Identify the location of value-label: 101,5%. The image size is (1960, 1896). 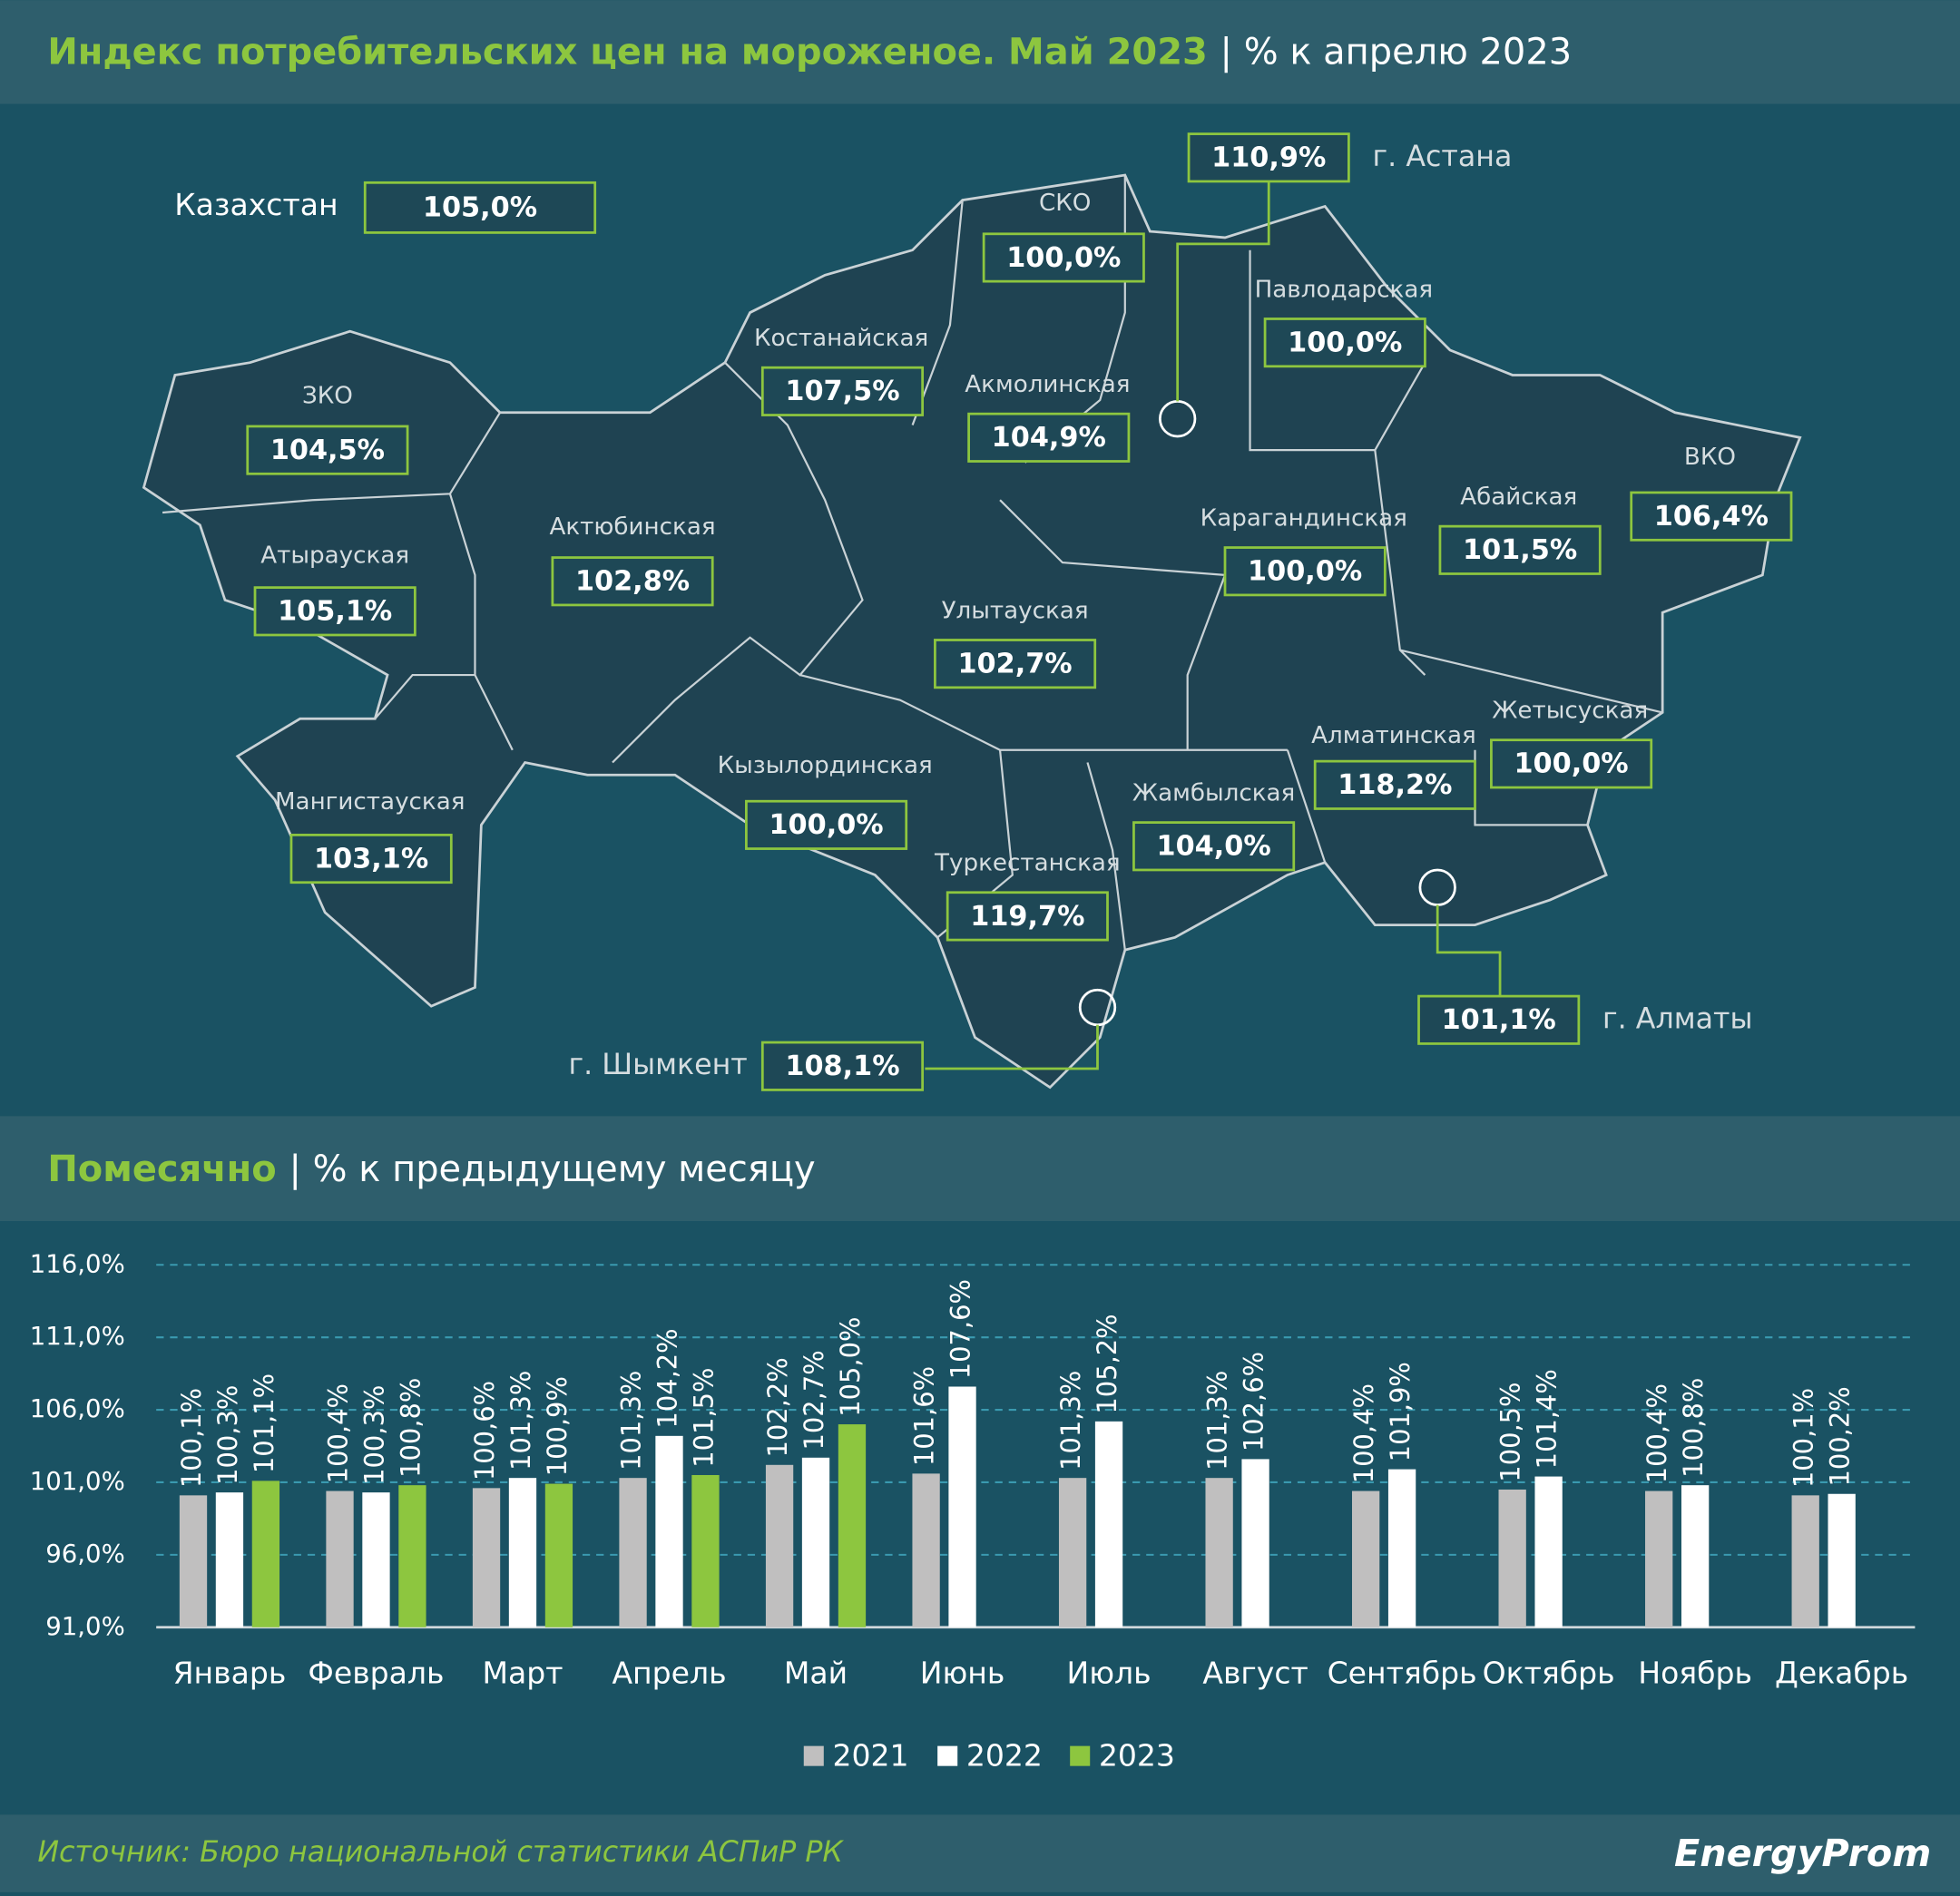
(703, 1417).